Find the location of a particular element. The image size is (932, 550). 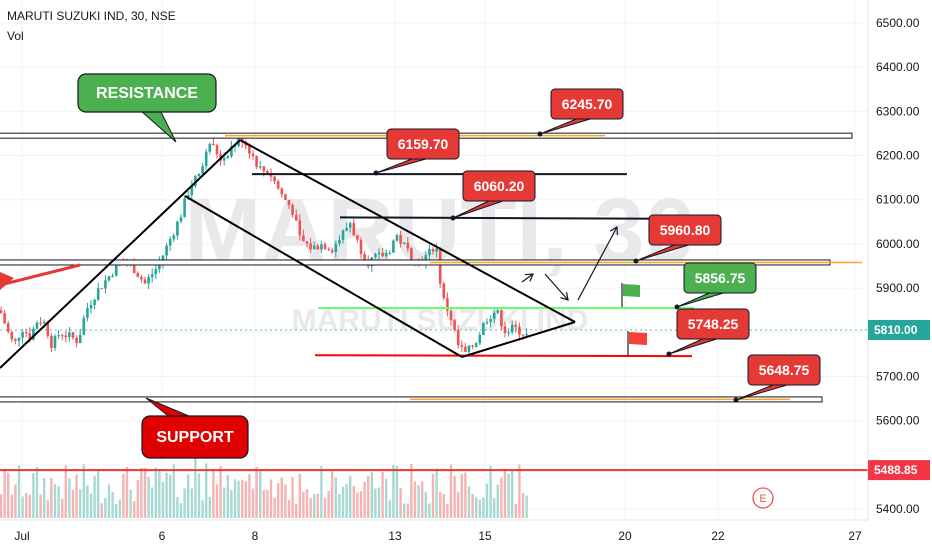

callout-5856.75-text: 5856.75 is located at coordinates (720, 278).